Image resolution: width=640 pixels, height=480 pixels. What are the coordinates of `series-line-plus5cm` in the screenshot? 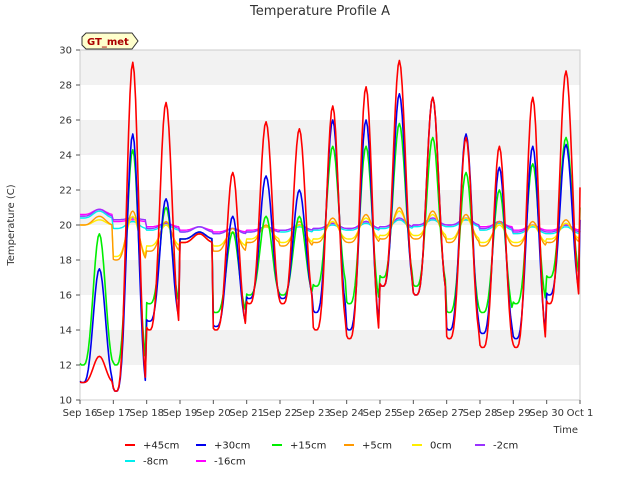 It's located at (330, 233).